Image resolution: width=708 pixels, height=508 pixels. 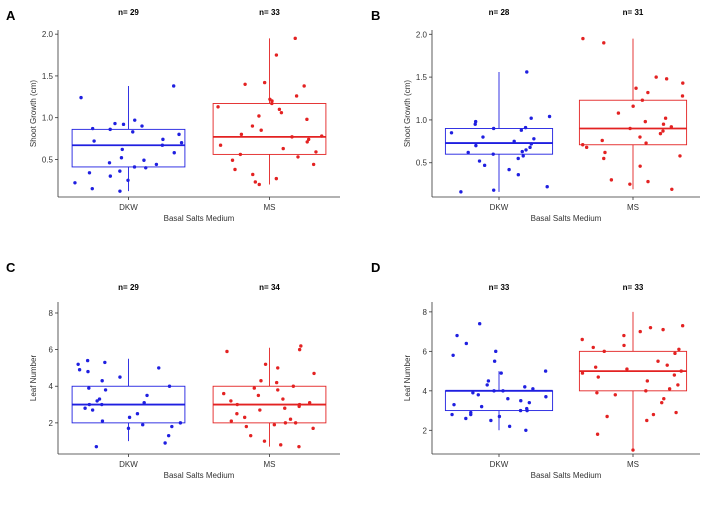 I want to click on n-label: n= 31, so click(x=633, y=12).